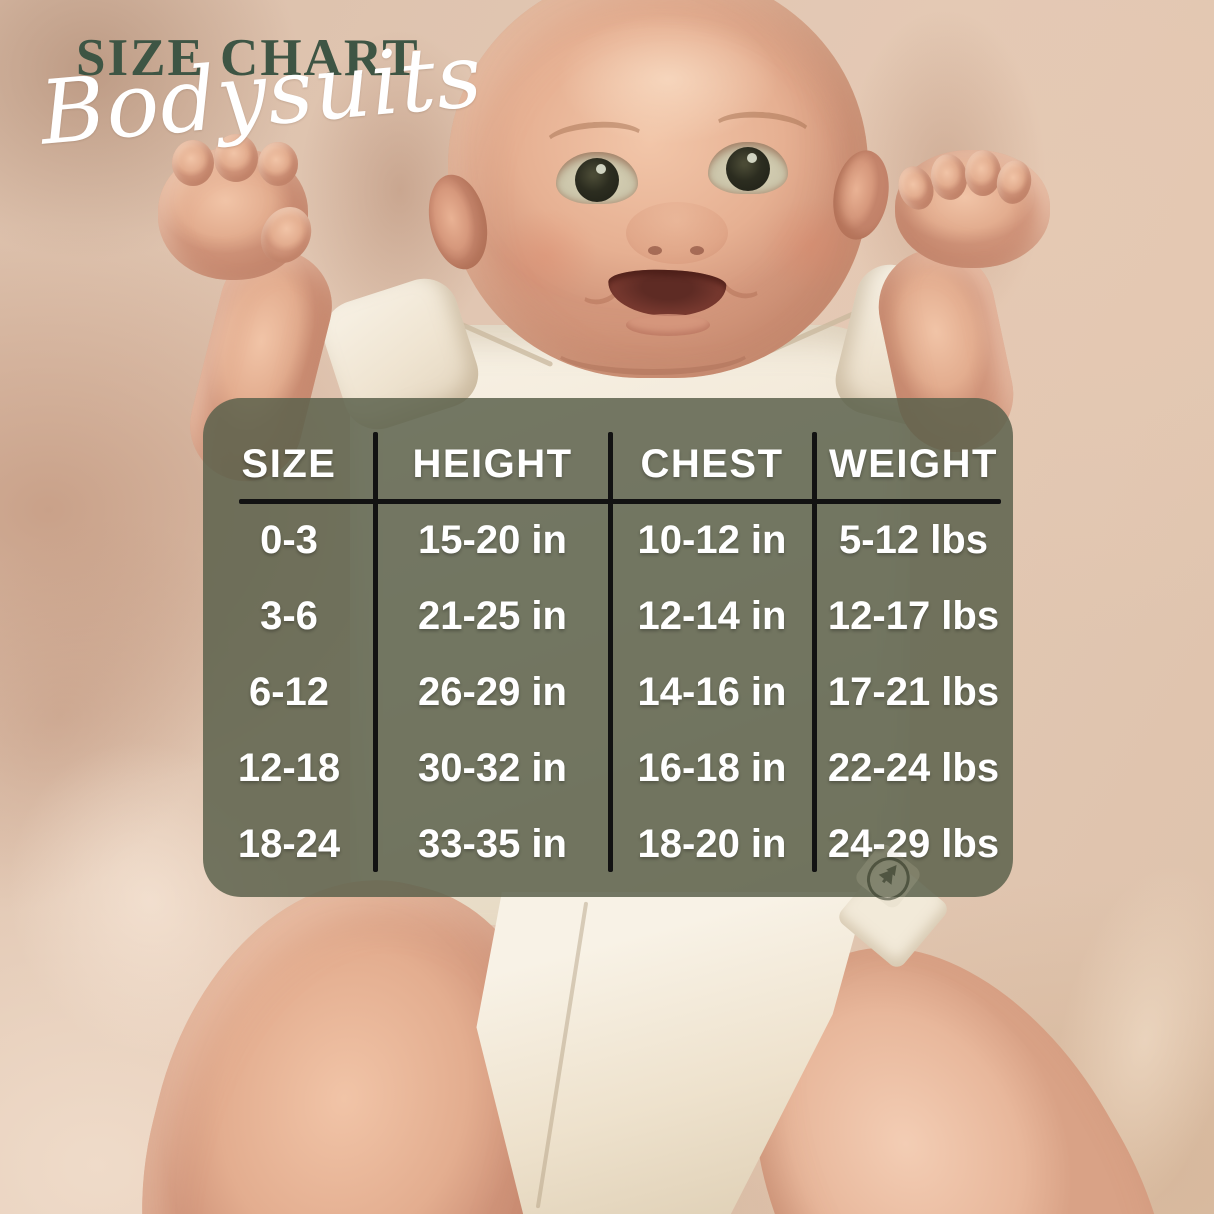  I want to click on smile-dimple, so click(743, 279).